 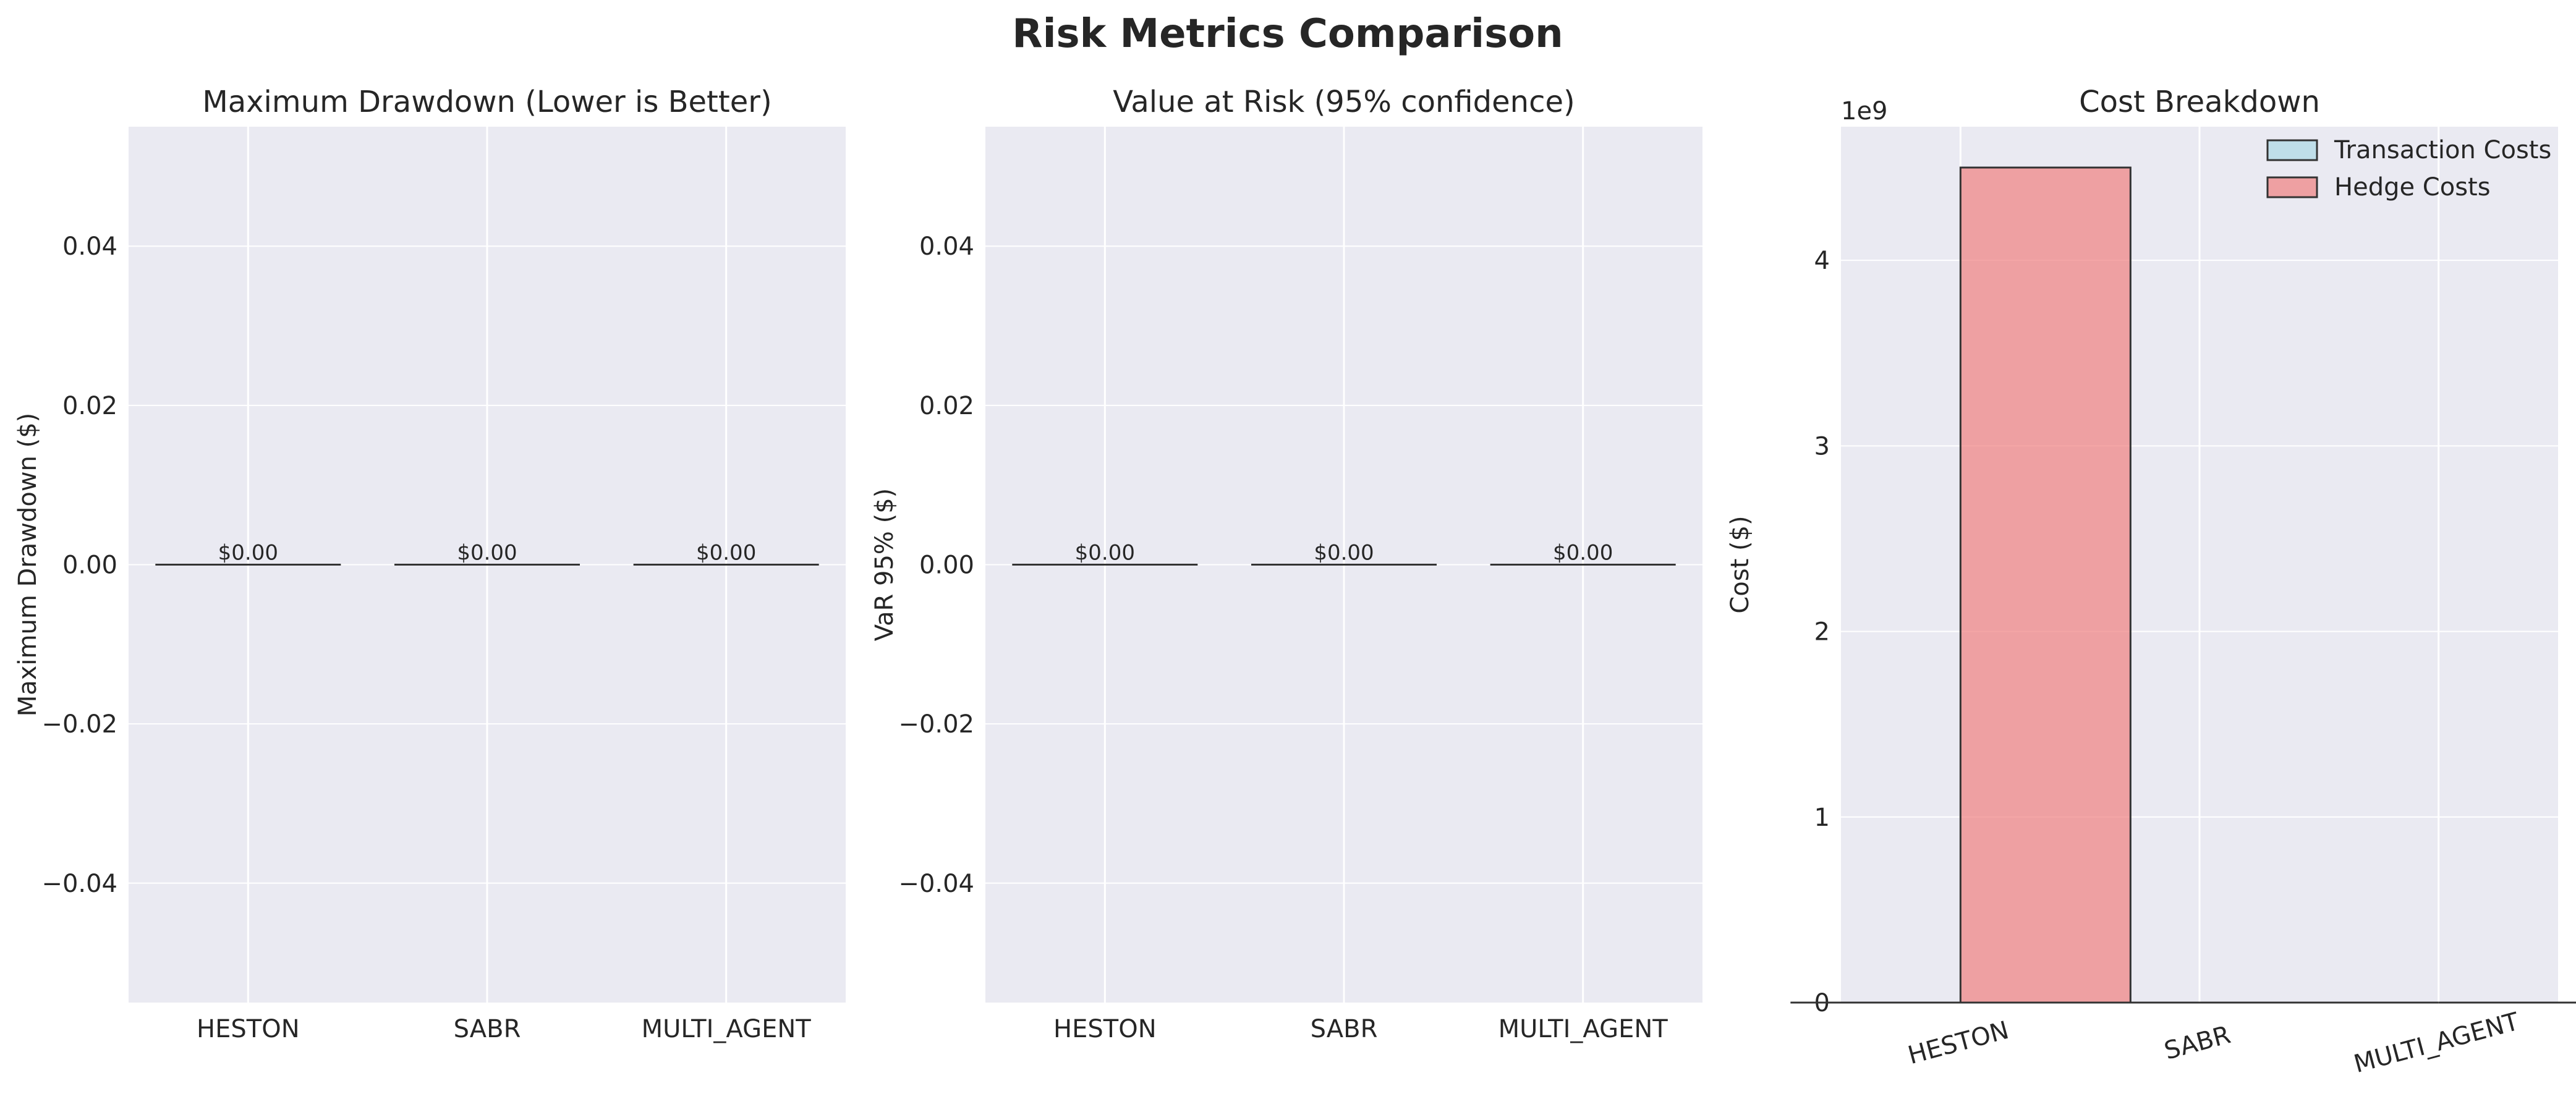 I want to click on legend-label: Transaction Costs, so click(x=2442, y=150).